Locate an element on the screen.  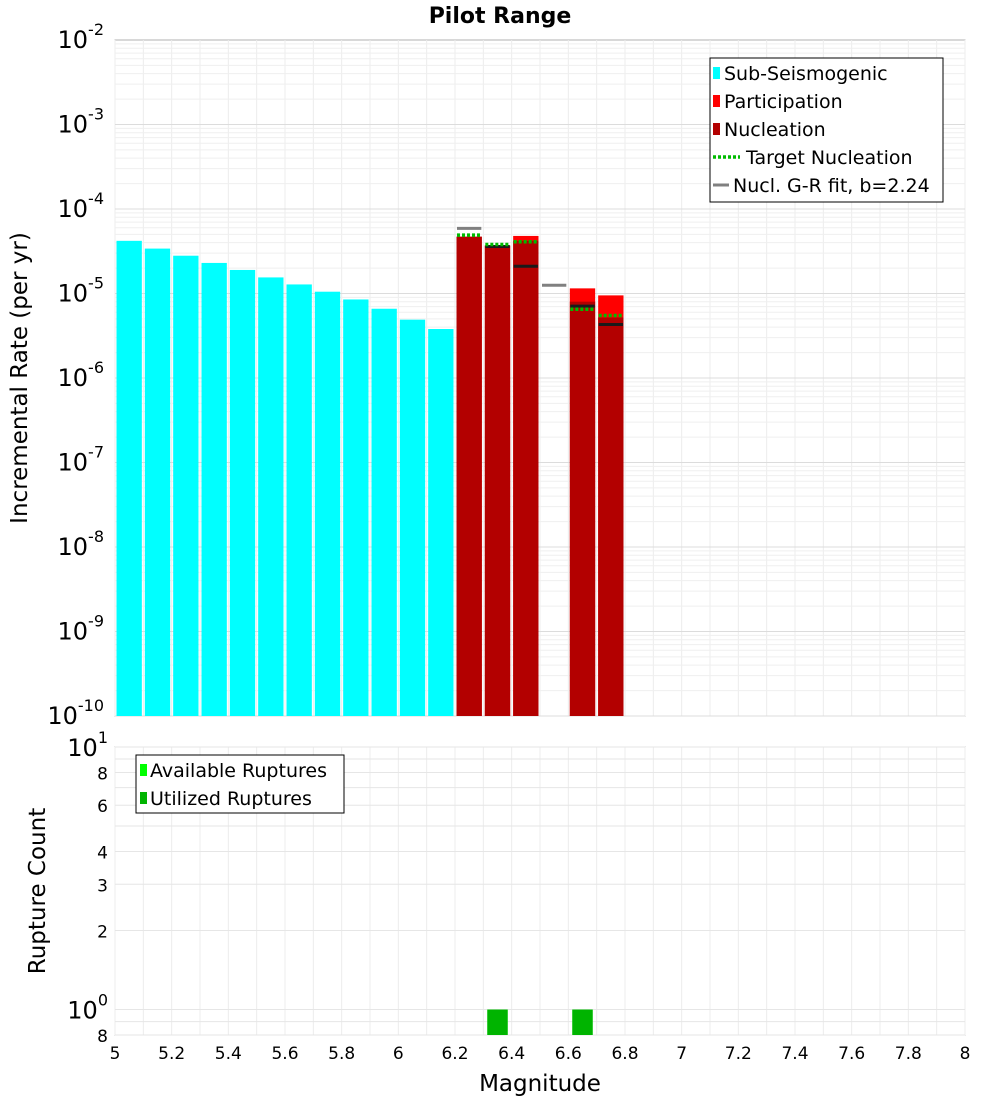
legend-label-nucleation: Nucleation is located at coordinates (775, 130).